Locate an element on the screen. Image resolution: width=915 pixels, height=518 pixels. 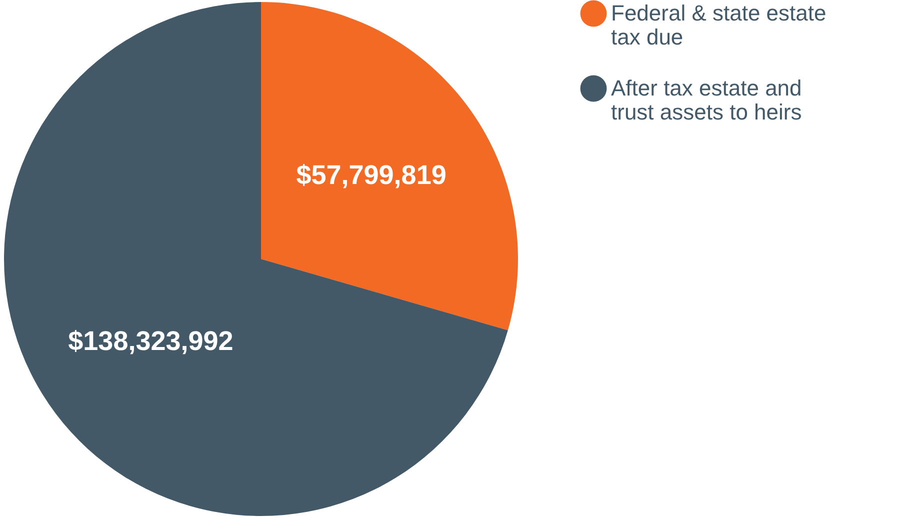
data-label: $57,799,819 is located at coordinates (371, 175).